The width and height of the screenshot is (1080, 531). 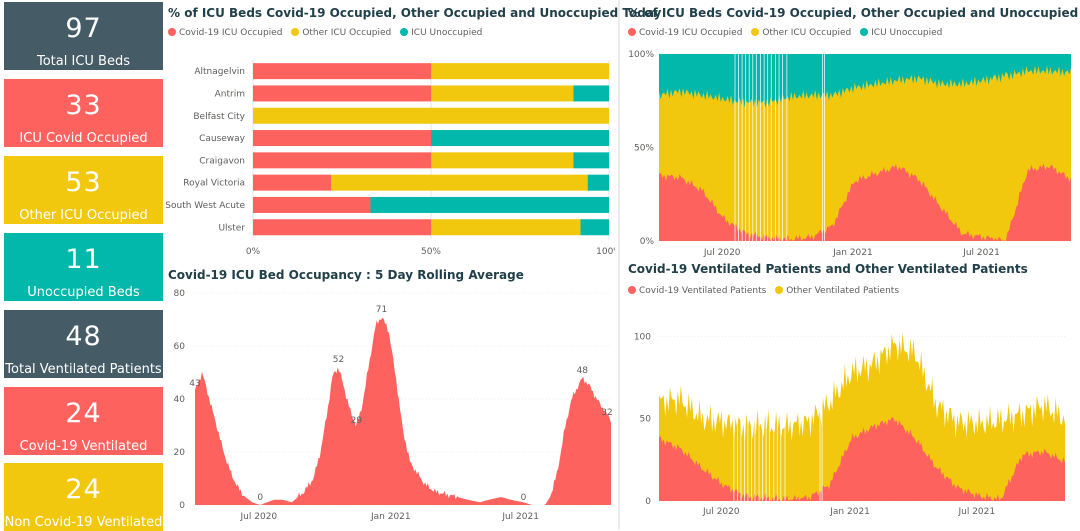 What do you see at coordinates (404, 32) in the screenshot?
I see `legend-dot-unocc` at bounding box center [404, 32].